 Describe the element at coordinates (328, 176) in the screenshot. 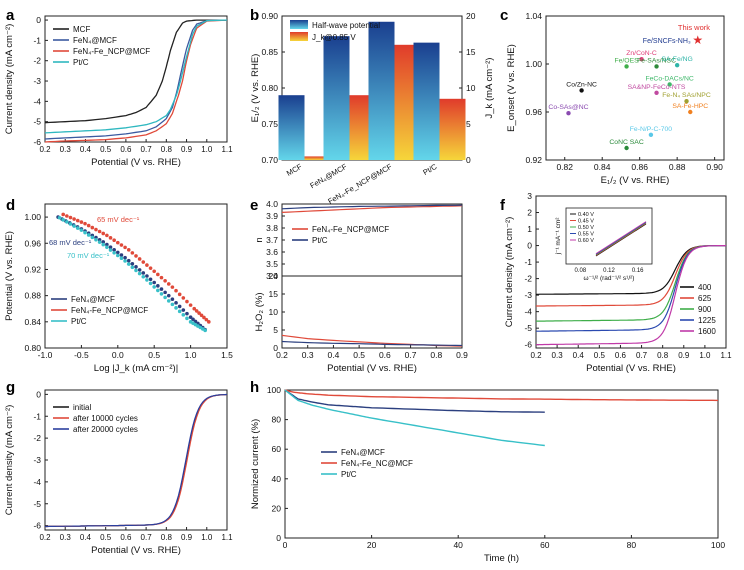

I see `category-label: FeN₄@MCF` at that location.